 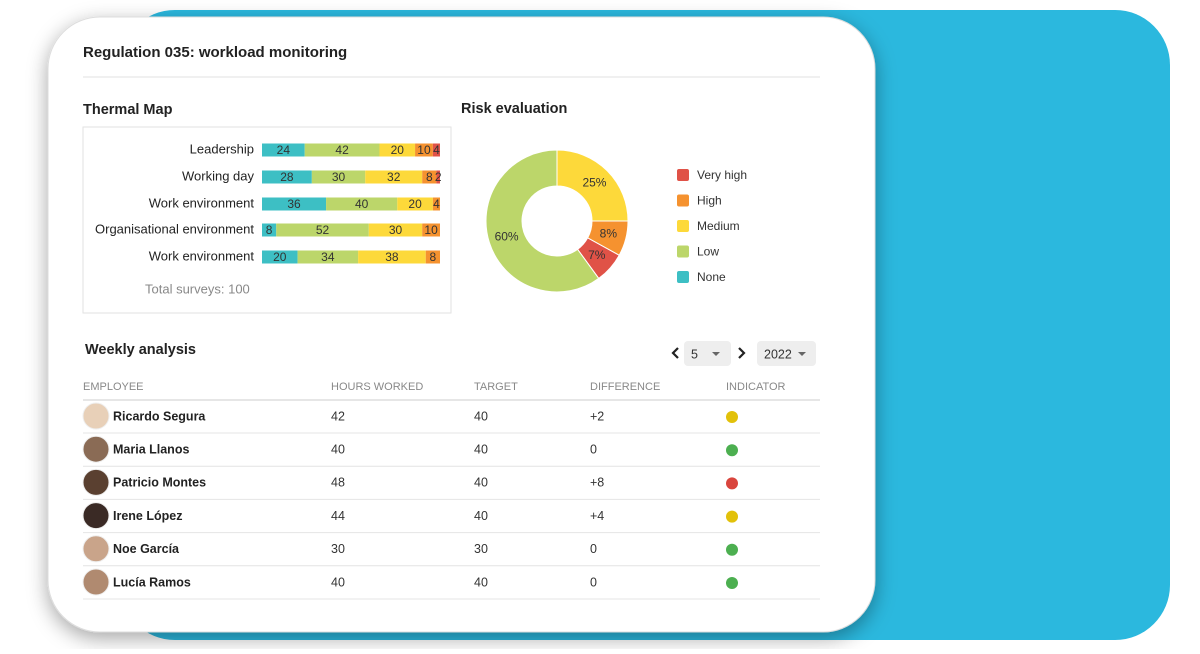 I want to click on week-select, so click(x=707, y=353).